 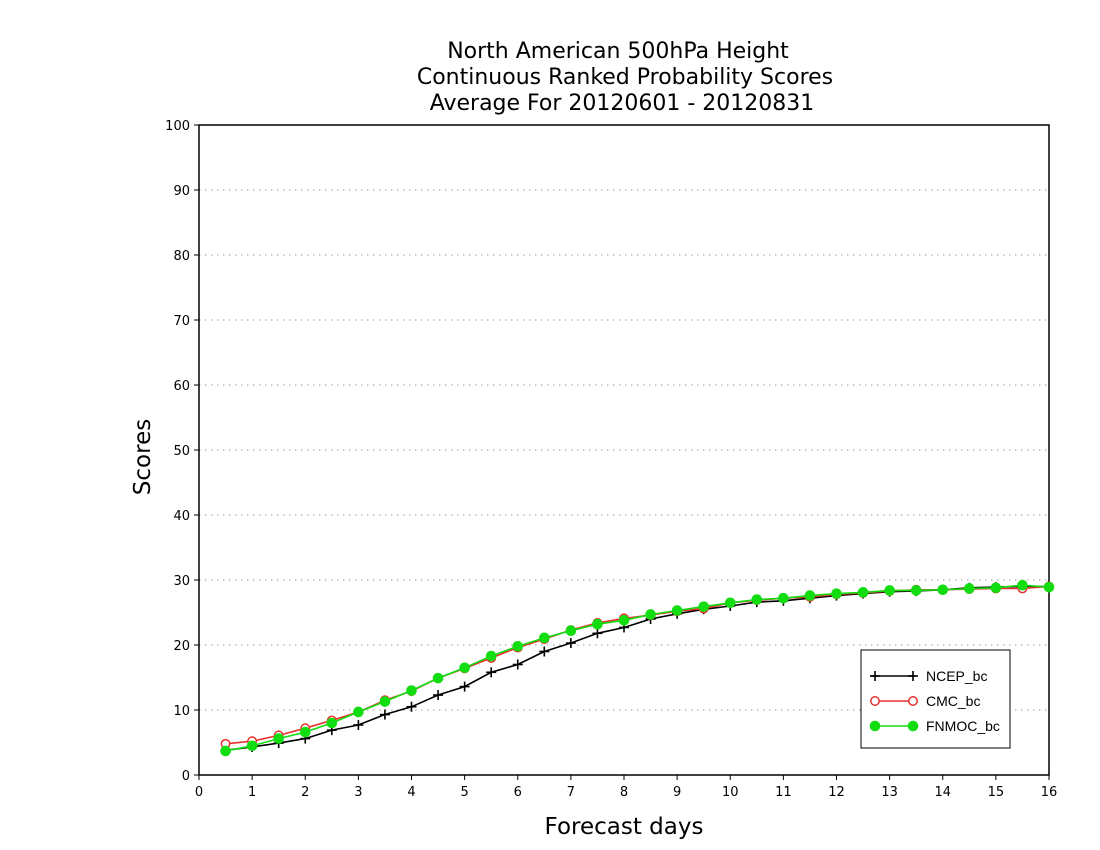 I want to click on x-axis-ticks: 0 1 2 3 4 5 6 7 8 9 10 11 12 13 14 15 16, so click(x=626, y=787).